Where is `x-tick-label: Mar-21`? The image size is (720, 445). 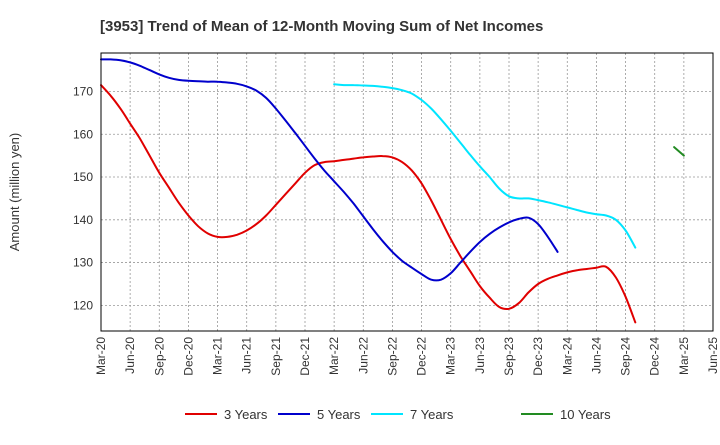
x-tick-label: Mar-21 is located at coordinates (218, 356).